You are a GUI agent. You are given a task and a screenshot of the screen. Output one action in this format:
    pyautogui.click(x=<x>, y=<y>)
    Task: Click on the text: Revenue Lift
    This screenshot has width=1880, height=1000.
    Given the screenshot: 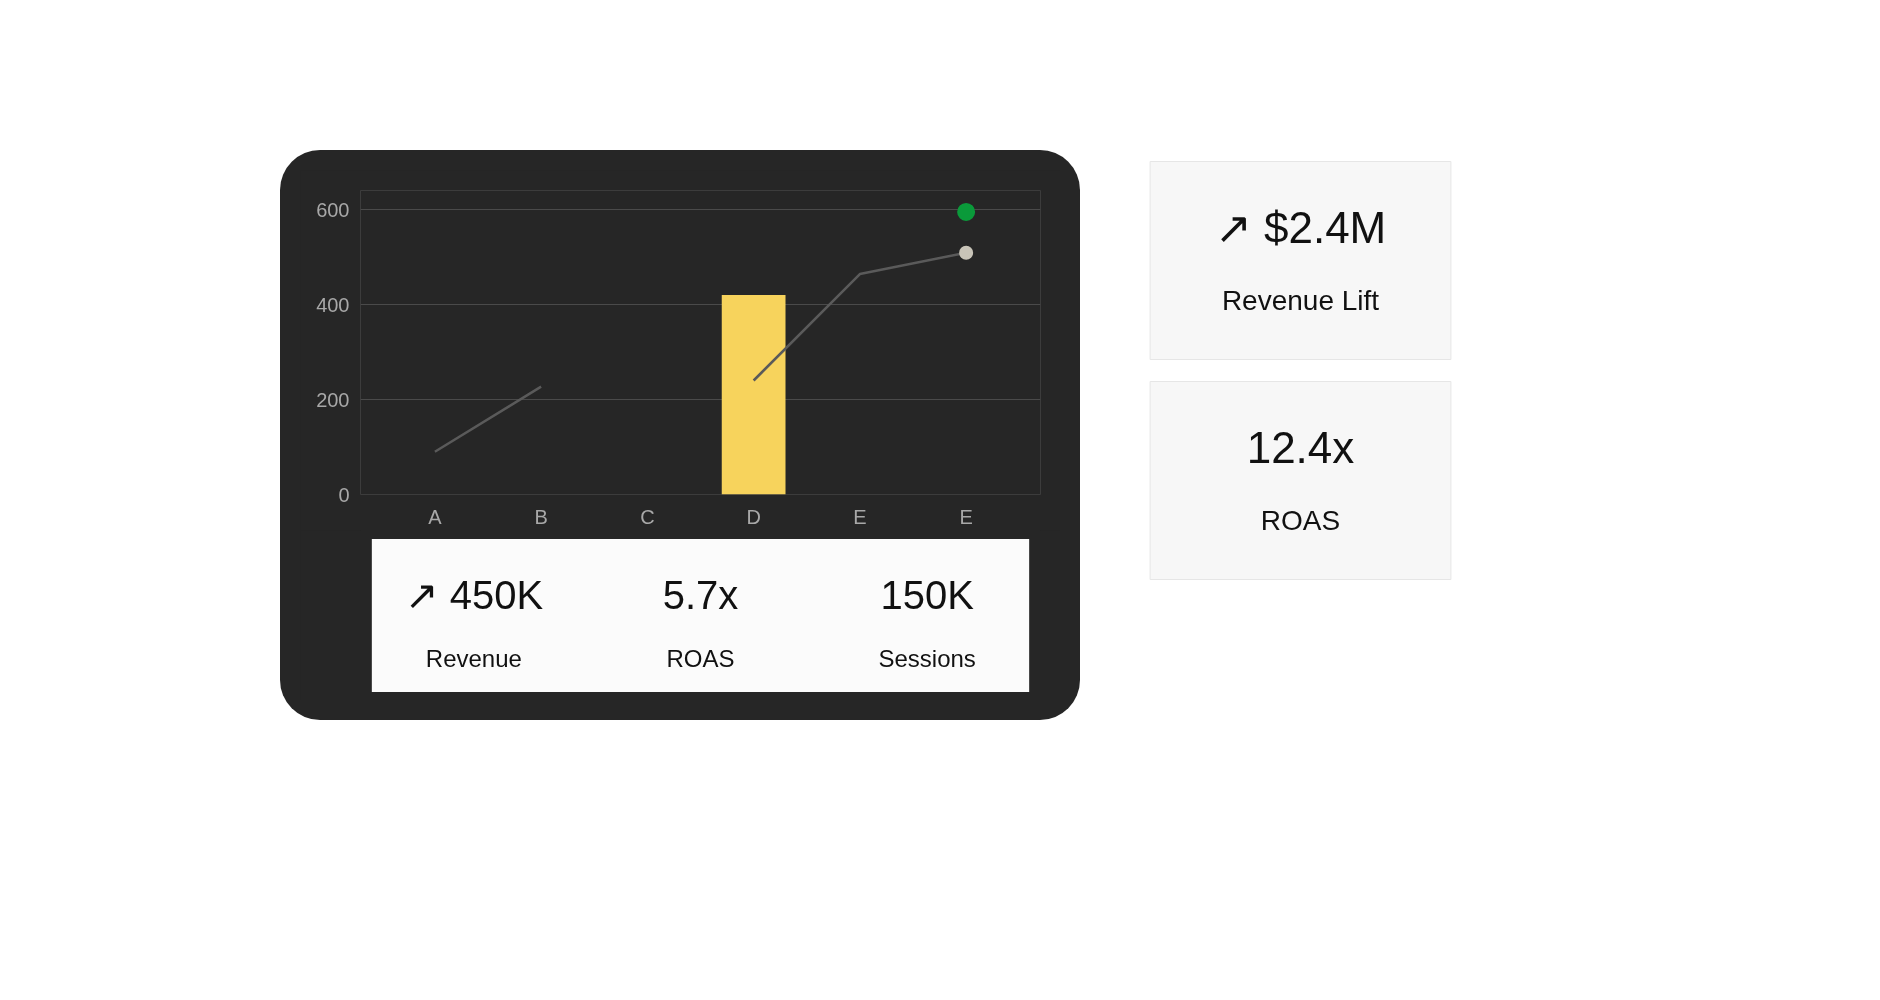 What is the action you would take?
    pyautogui.click(x=1300, y=300)
    